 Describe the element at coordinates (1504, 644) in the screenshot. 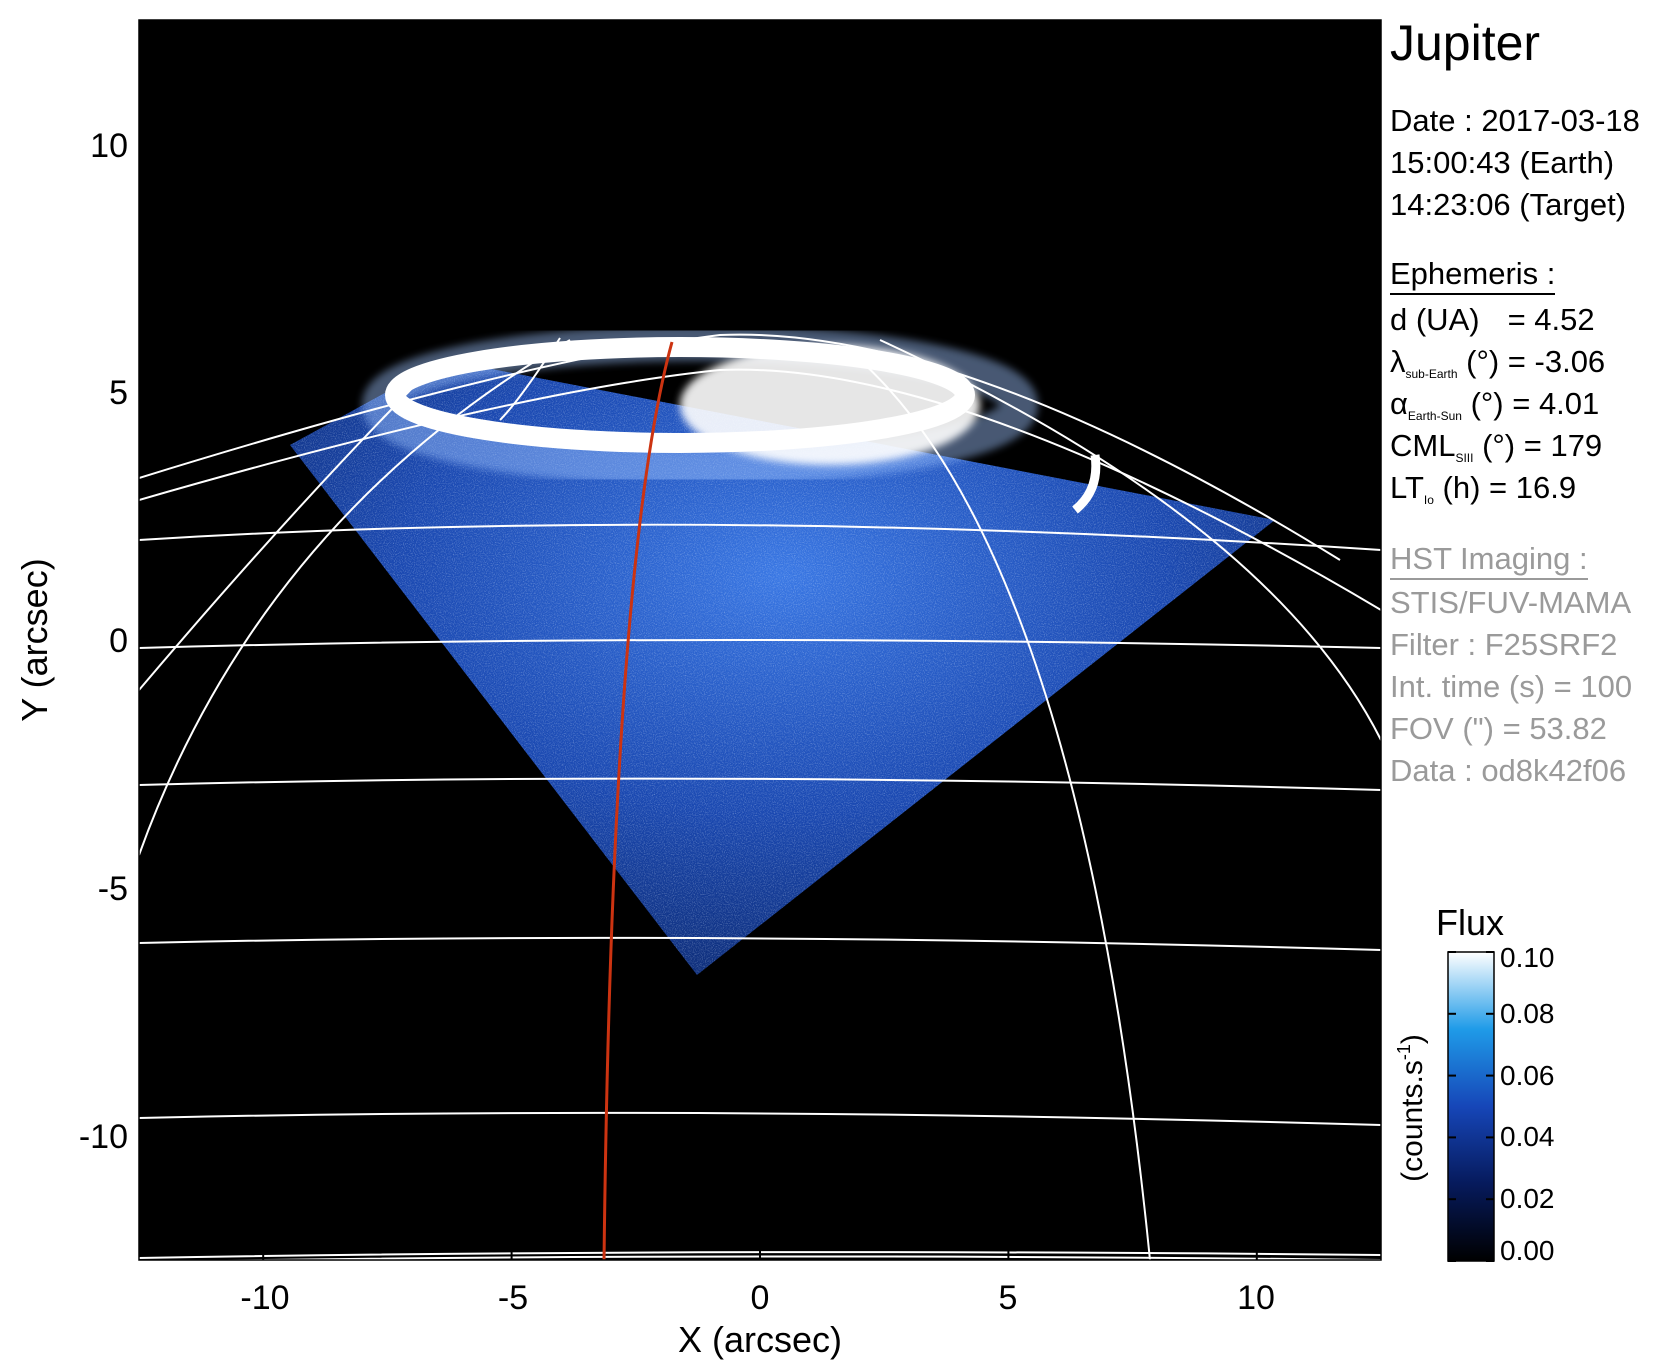

I see `filter-text: Filter : F25SRF2` at that location.